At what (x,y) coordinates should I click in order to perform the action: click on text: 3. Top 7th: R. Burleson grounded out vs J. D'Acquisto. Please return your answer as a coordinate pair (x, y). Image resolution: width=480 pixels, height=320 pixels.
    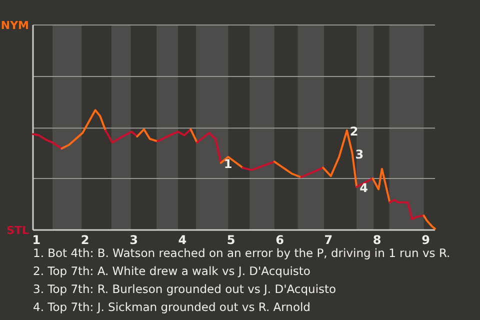
    Looking at the image, I should click on (184, 289).